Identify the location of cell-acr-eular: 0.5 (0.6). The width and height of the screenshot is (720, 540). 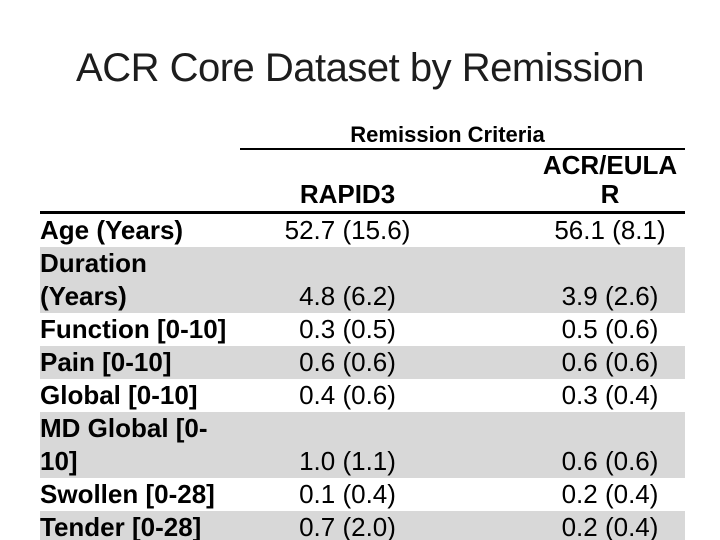
(610, 329).